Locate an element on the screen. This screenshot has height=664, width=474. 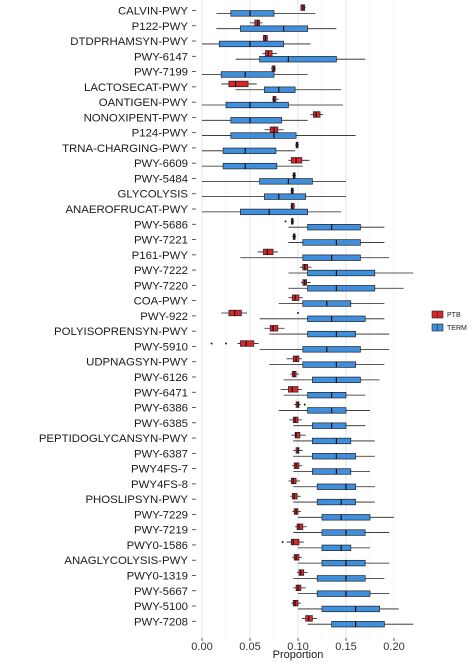
y-axis-label: GLYCOLYSIS is located at coordinates (153, 195).